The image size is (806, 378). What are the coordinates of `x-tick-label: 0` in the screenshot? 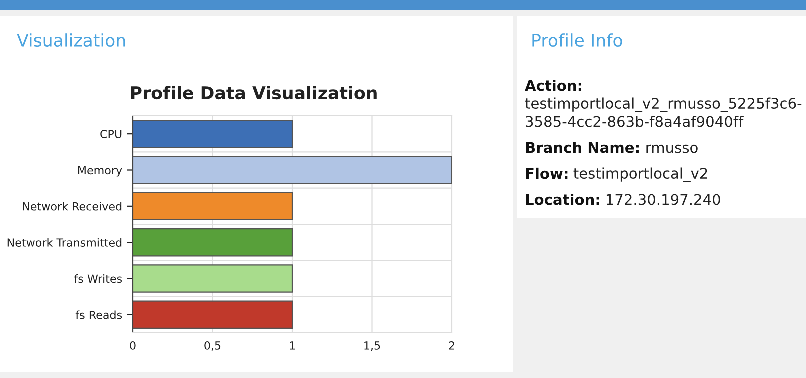 It's located at (133, 346).